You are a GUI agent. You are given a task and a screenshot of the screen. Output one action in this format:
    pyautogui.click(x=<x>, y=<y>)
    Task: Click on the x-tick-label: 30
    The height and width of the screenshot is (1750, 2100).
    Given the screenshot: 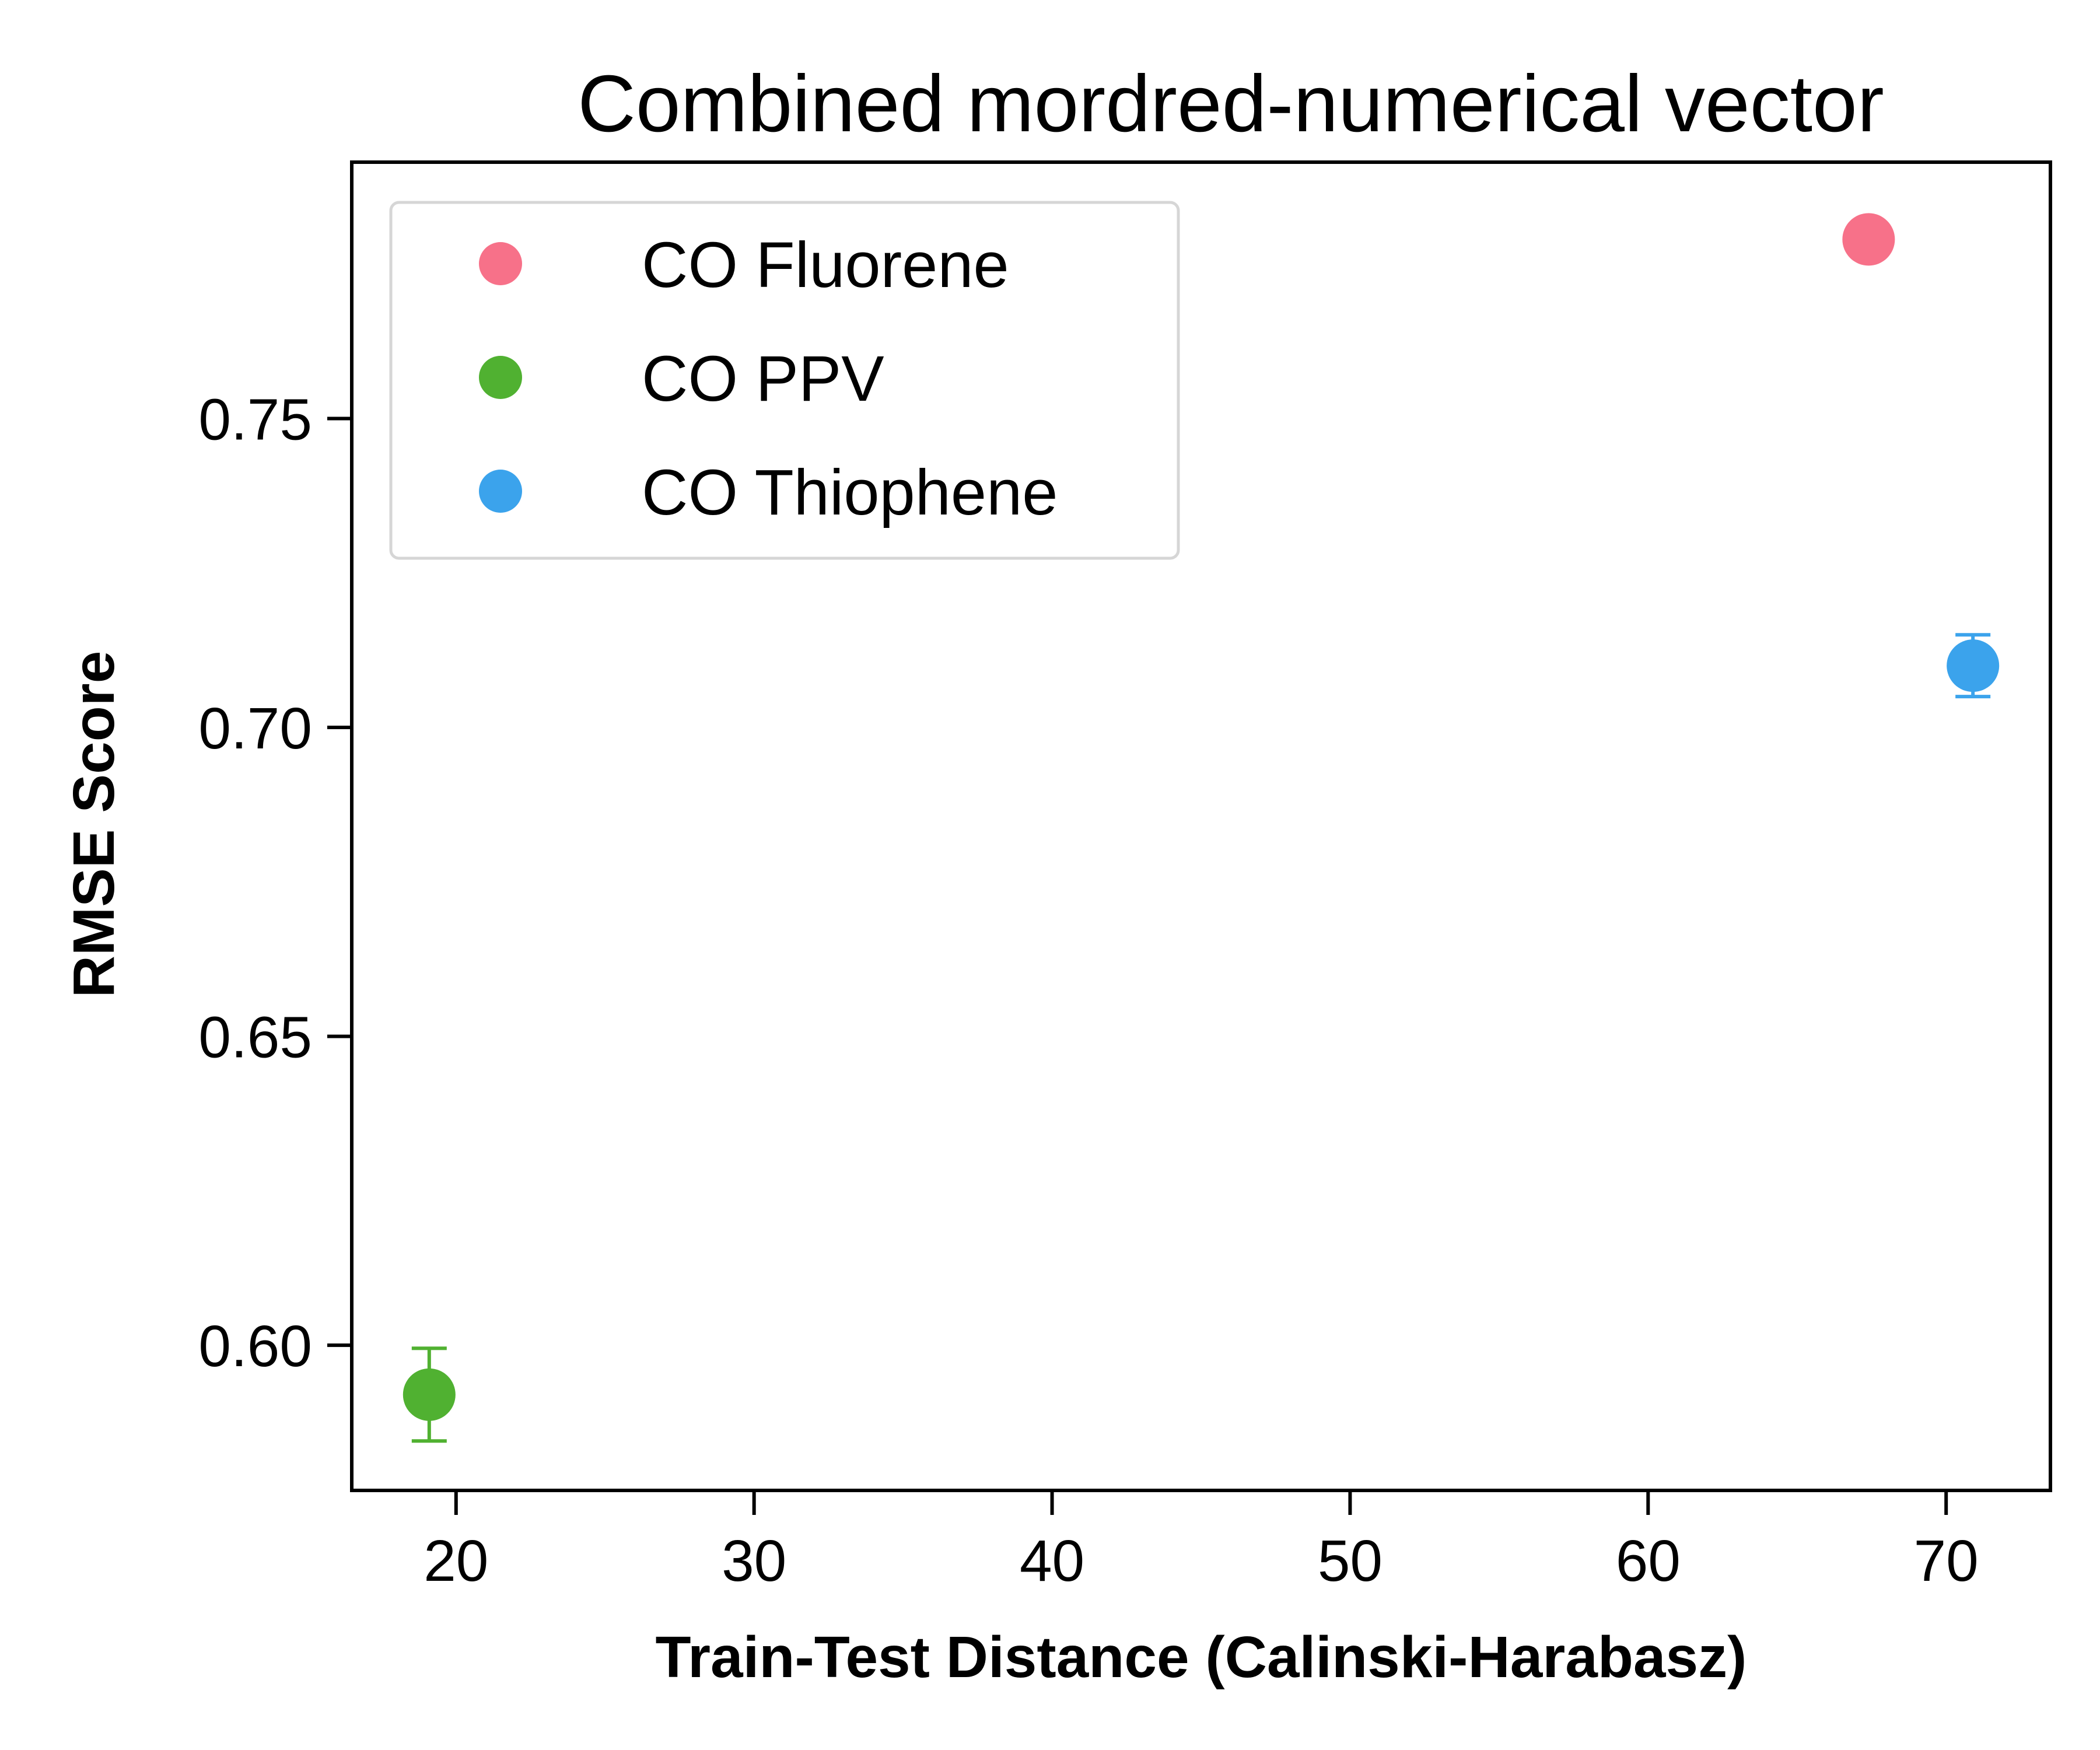 What is the action you would take?
    pyautogui.click(x=754, y=1561)
    